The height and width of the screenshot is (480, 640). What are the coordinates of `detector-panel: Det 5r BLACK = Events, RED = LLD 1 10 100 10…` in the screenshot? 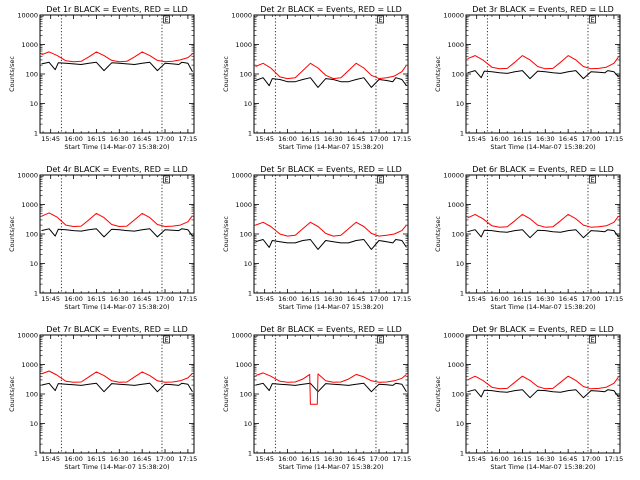 It's located at (316, 238).